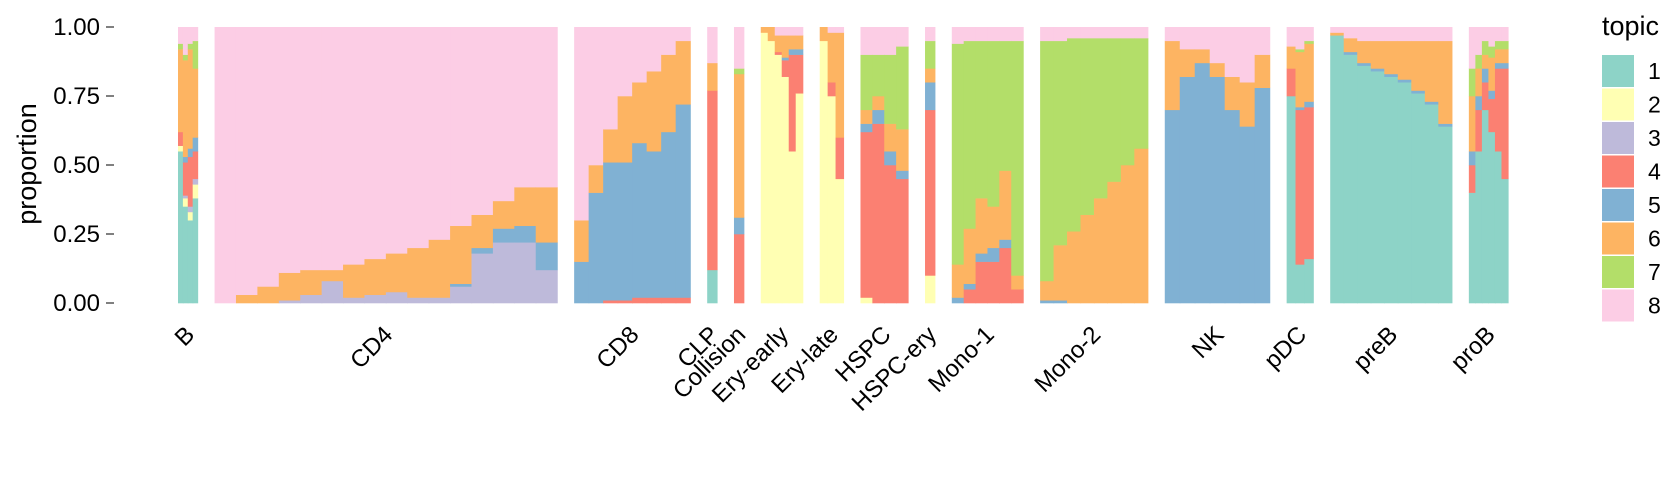 This screenshot has width=1680, height=480. Describe the element at coordinates (1654, 71) in the screenshot. I see `legend-label: 1` at that location.